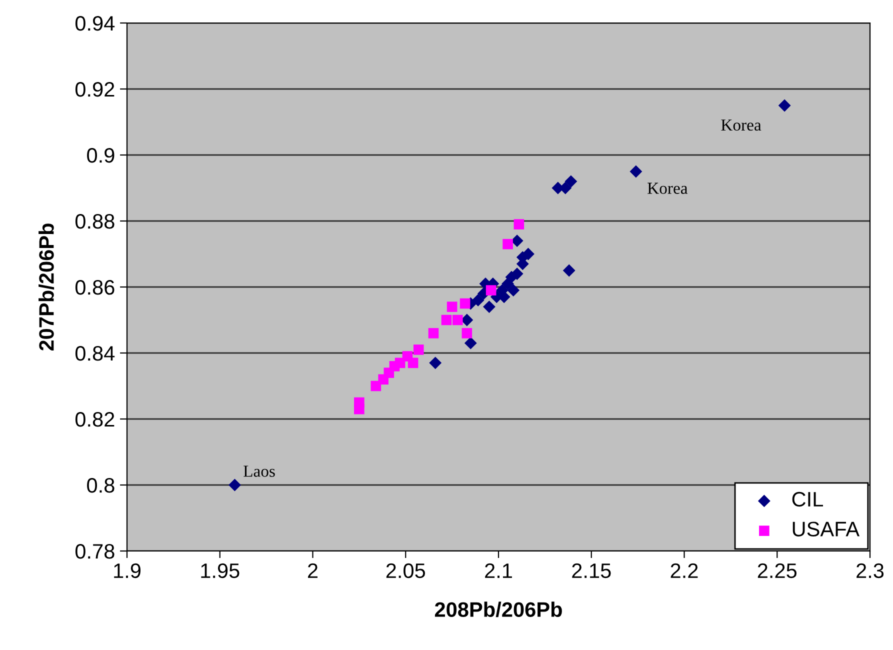 This screenshot has width=893, height=650. I want to click on x-tick-label: 2.3, so click(870, 570).